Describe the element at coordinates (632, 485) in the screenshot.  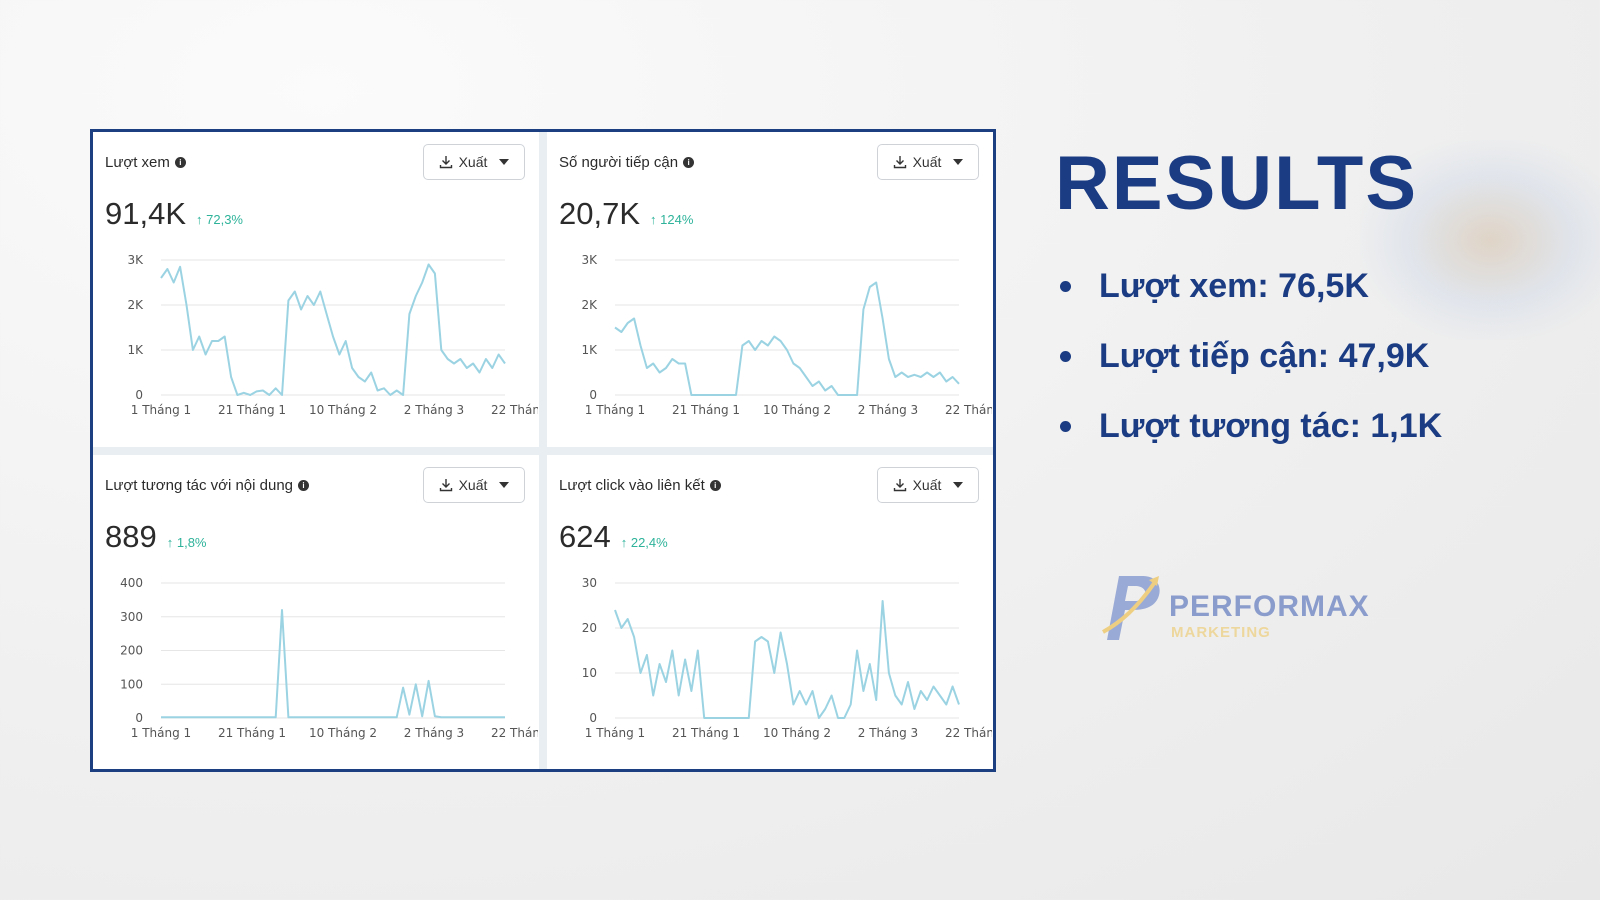
I see `panel-title: Lượt click vào liên kết` at that location.